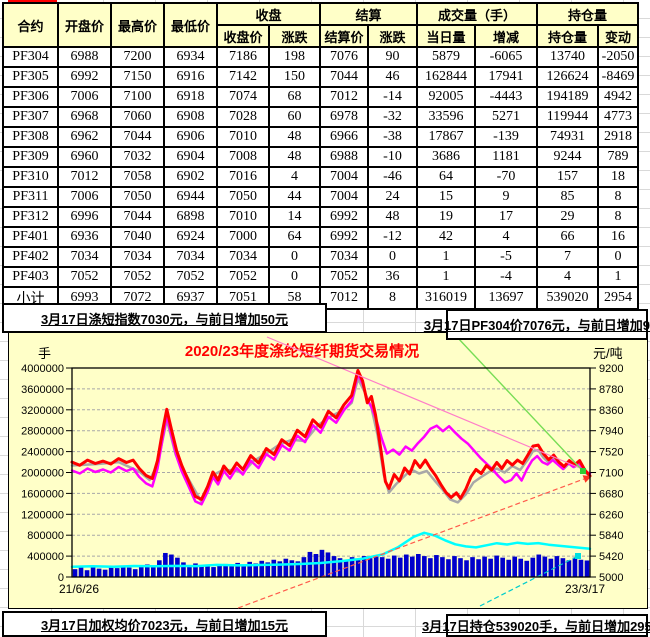 Image resolution: width=650 pixels, height=637 pixels. I want to click on table-cell: 17941, so click(506, 77).